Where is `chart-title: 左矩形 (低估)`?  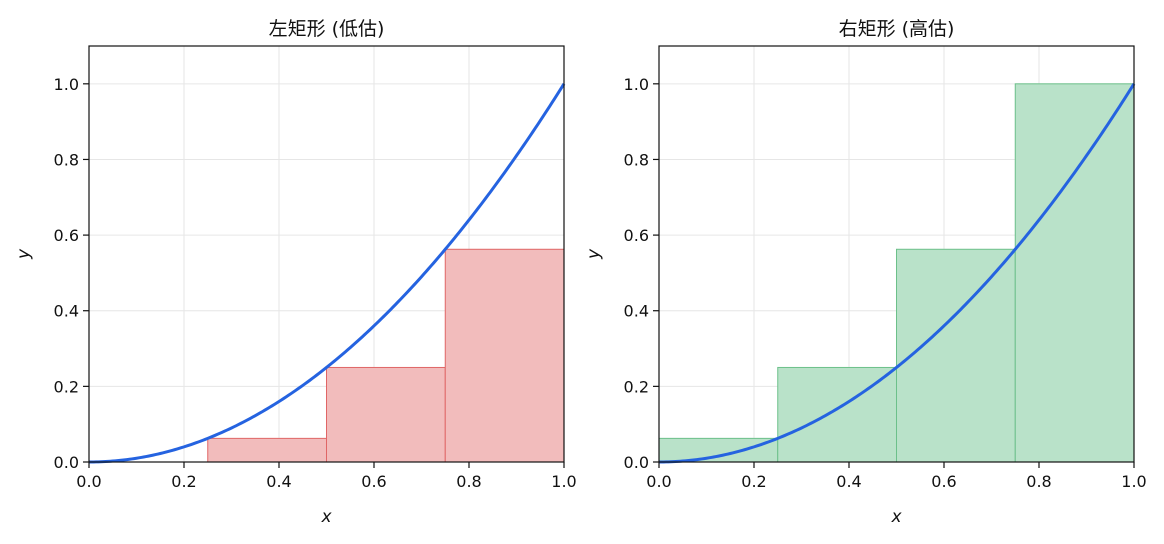 chart-title: 左矩形 (低估) is located at coordinates (327, 29).